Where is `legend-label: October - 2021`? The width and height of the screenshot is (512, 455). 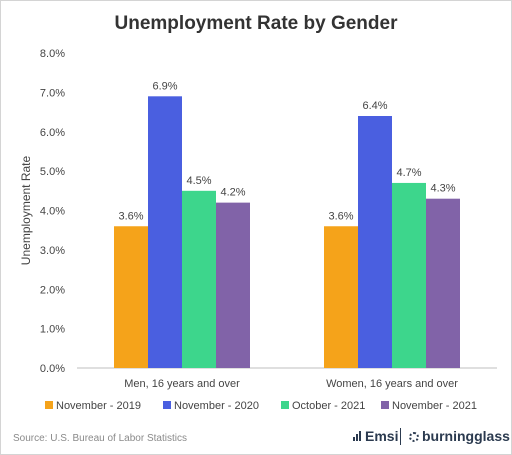 legend-label: October - 2021 is located at coordinates (328, 406).